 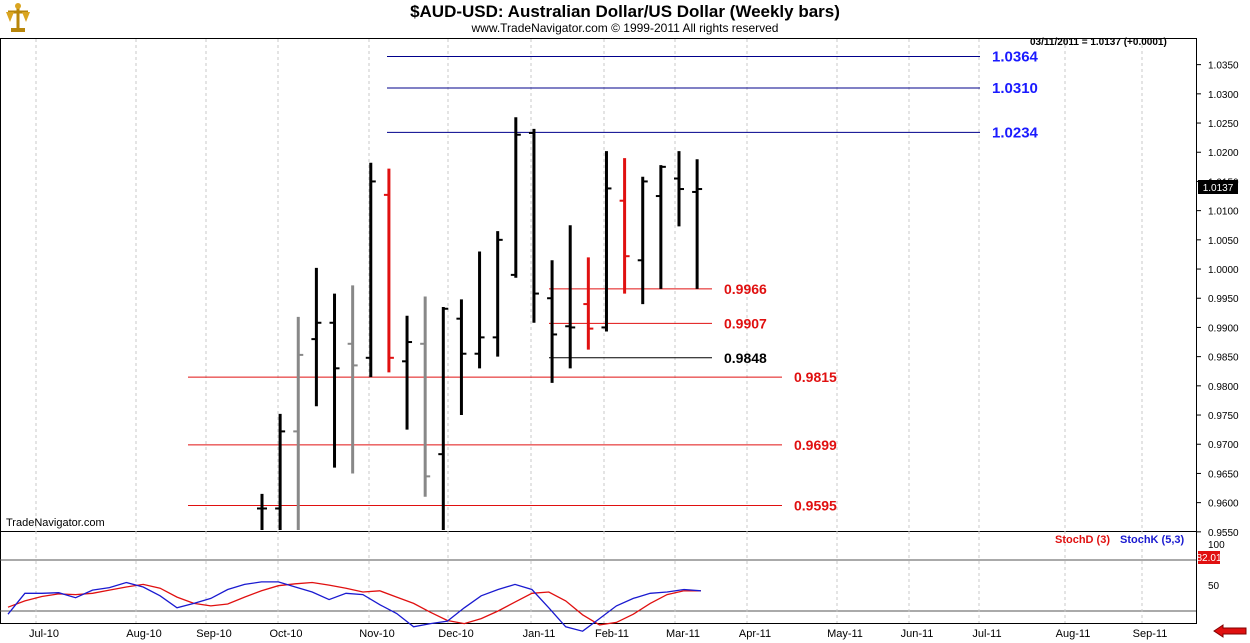 I want to click on x-tick-label: Feb-11, so click(x=612, y=634).